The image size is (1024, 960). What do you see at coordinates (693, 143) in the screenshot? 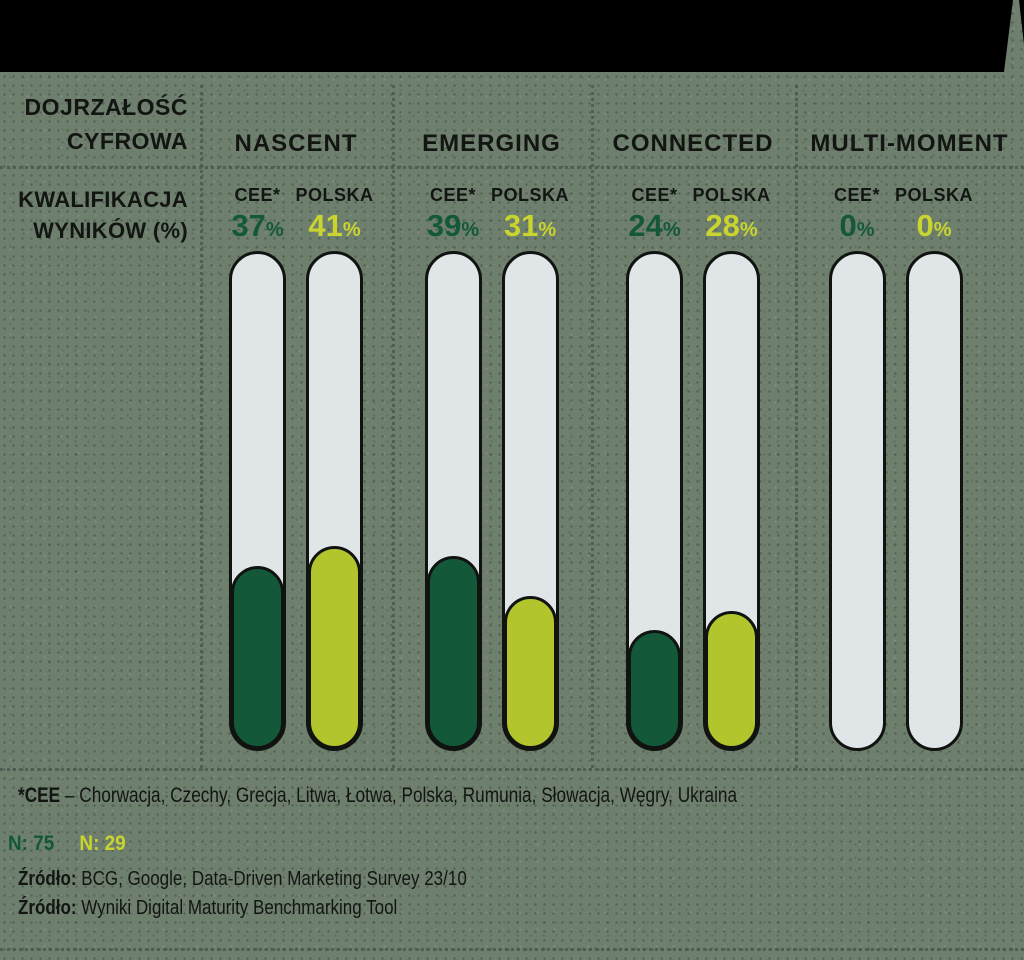
I see `category-header: CONNECTED` at bounding box center [693, 143].